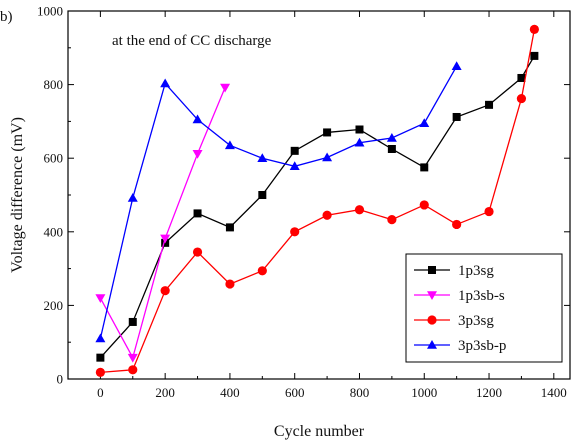  Describe the element at coordinates (454, 321) in the screenshot. I see `legend-entry: 3p3sg` at that location.